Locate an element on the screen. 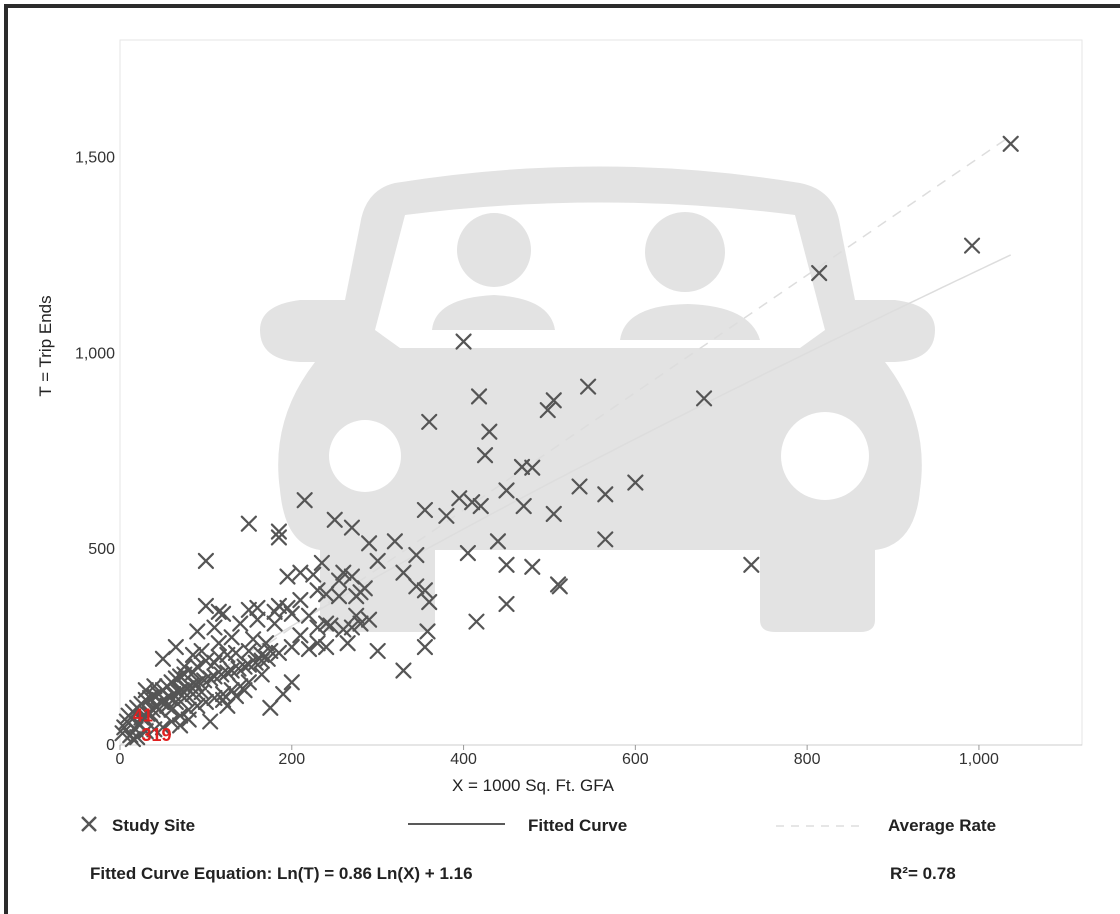 The width and height of the screenshot is (1120, 914). point-label: 41 is located at coordinates (143, 716).